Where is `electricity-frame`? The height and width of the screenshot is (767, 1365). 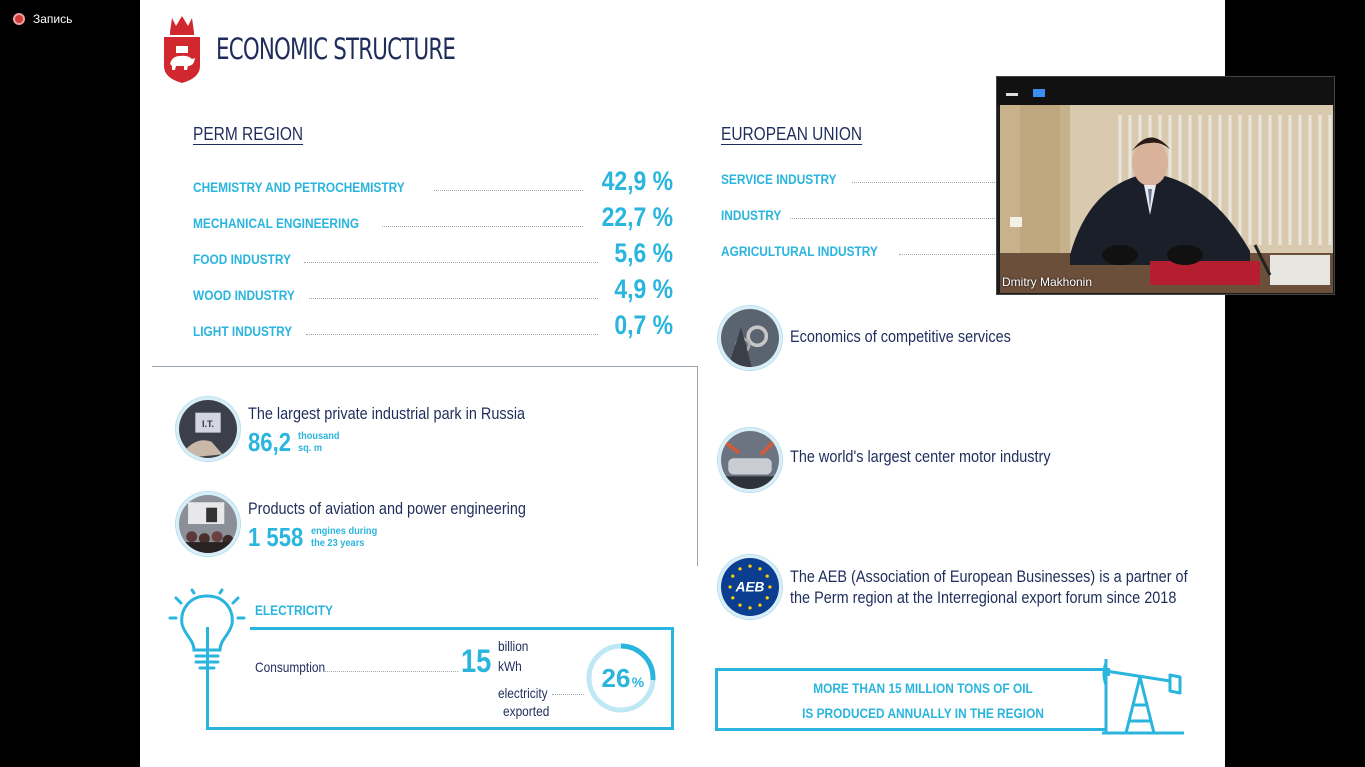
electricity-frame is located at coordinates (440, 678).